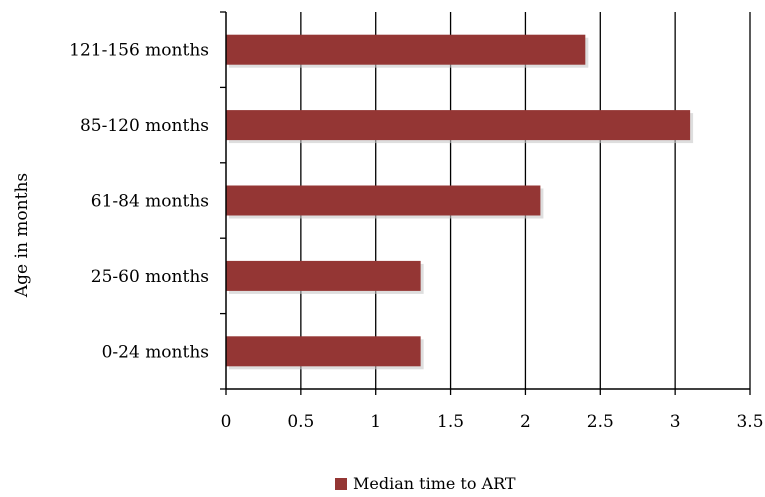  I want to click on x-tick-label: 1.5, so click(450, 422).